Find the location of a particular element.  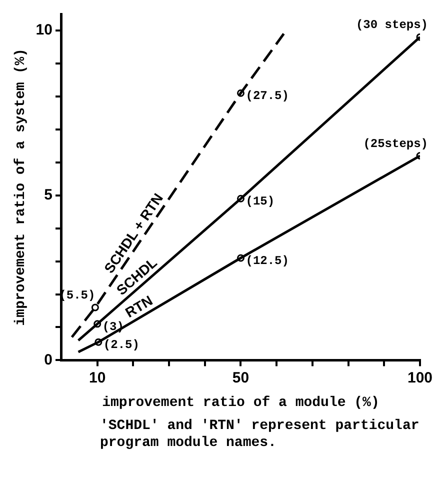

annotation: (27.5) is located at coordinates (267, 96).